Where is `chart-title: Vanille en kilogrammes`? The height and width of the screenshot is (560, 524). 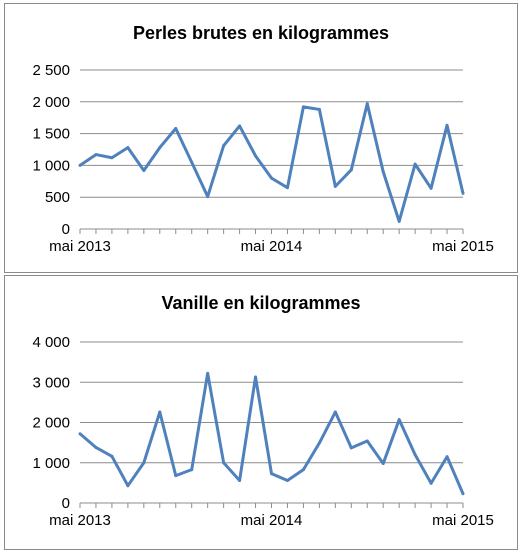 chart-title: Vanille en kilogrammes is located at coordinates (261, 303).